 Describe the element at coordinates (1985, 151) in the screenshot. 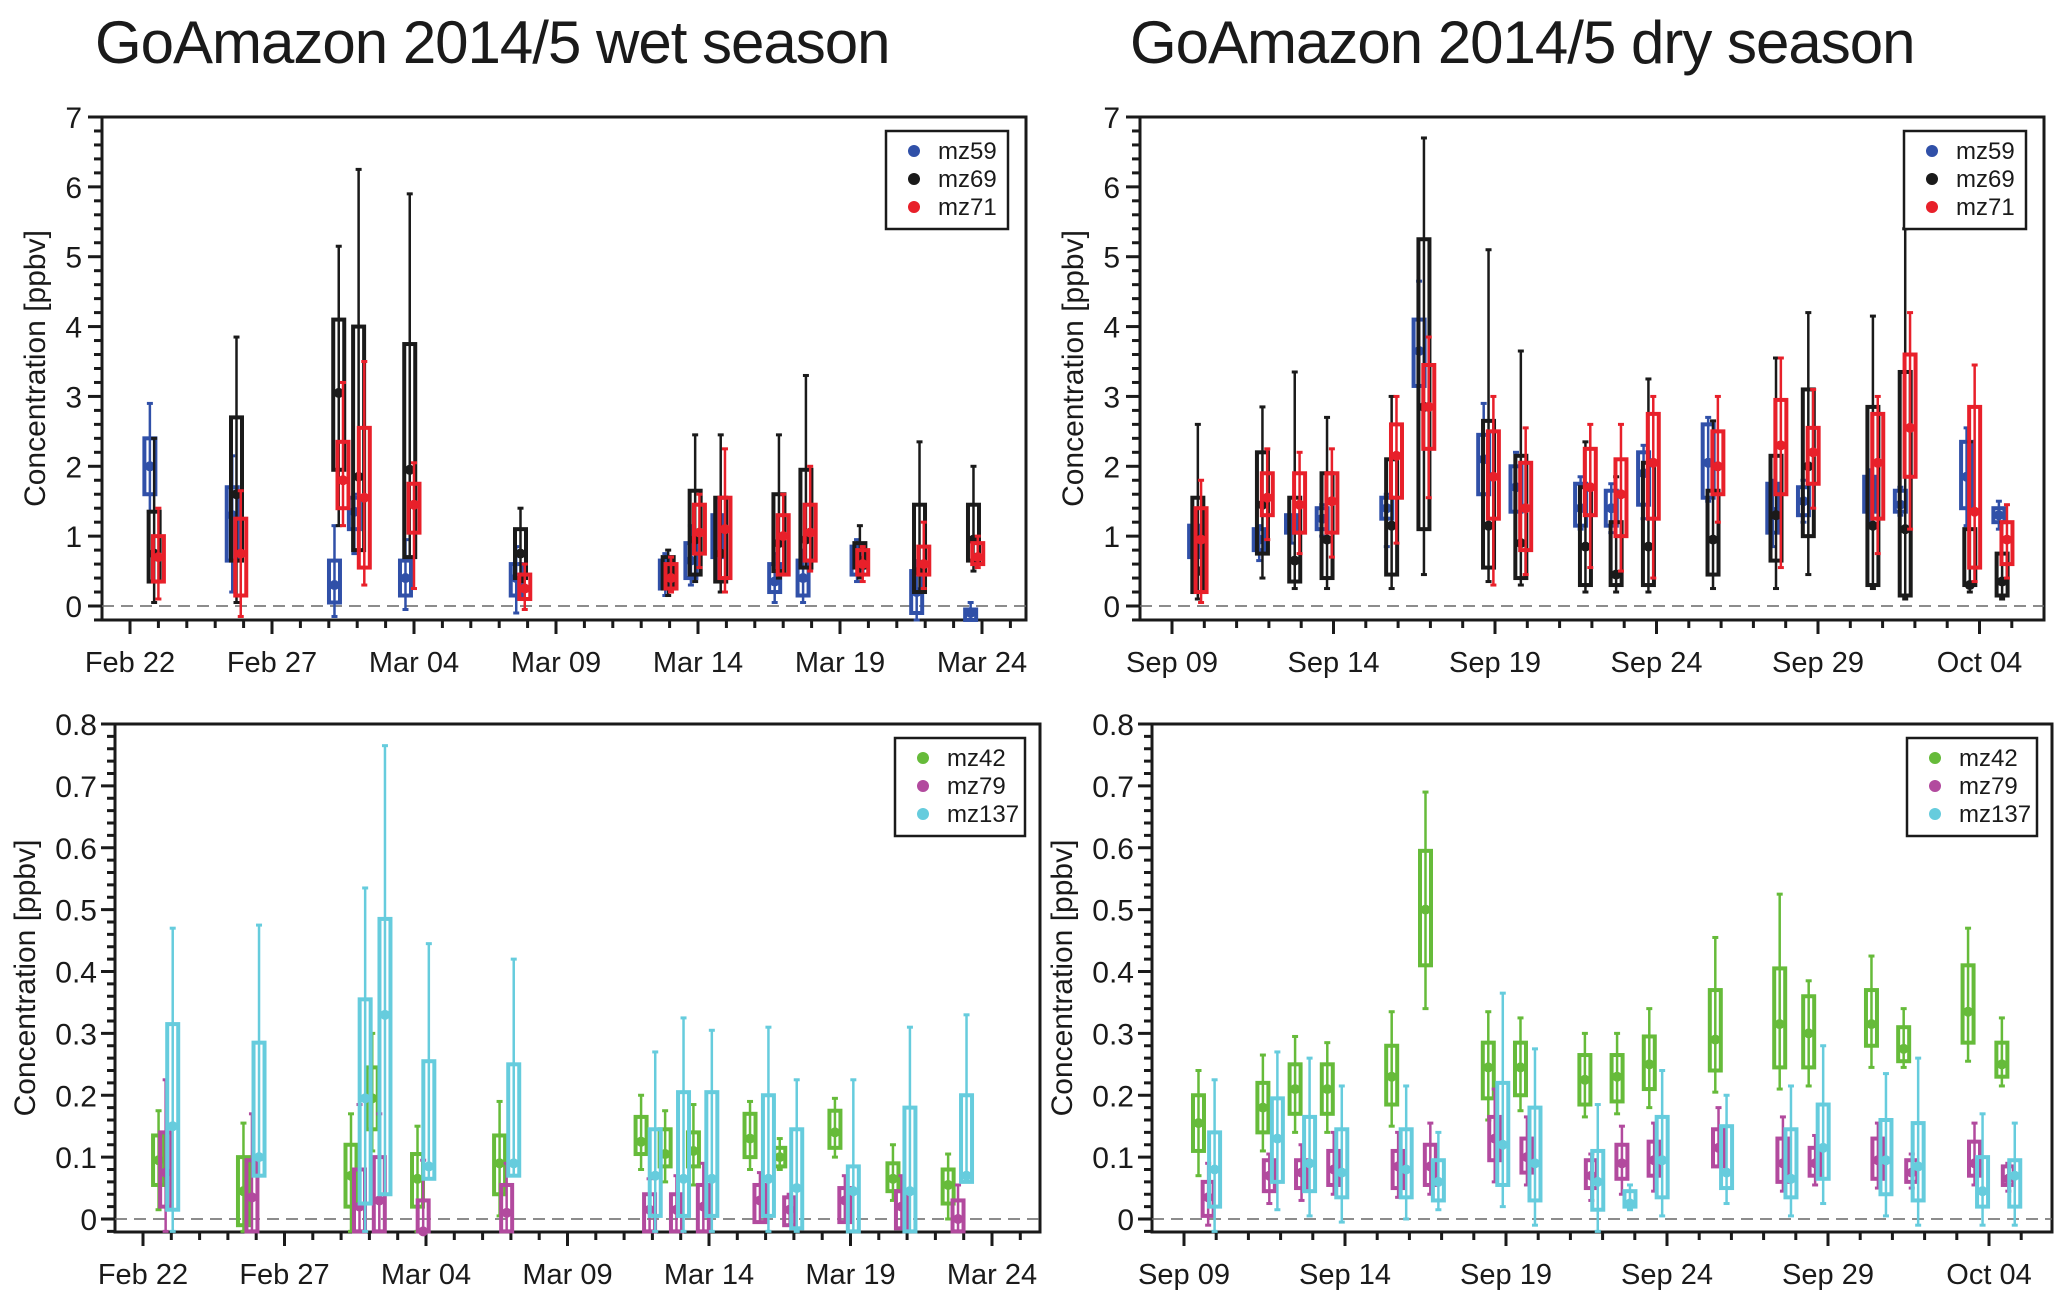

I see `legend-label-mz59: mz59` at that location.